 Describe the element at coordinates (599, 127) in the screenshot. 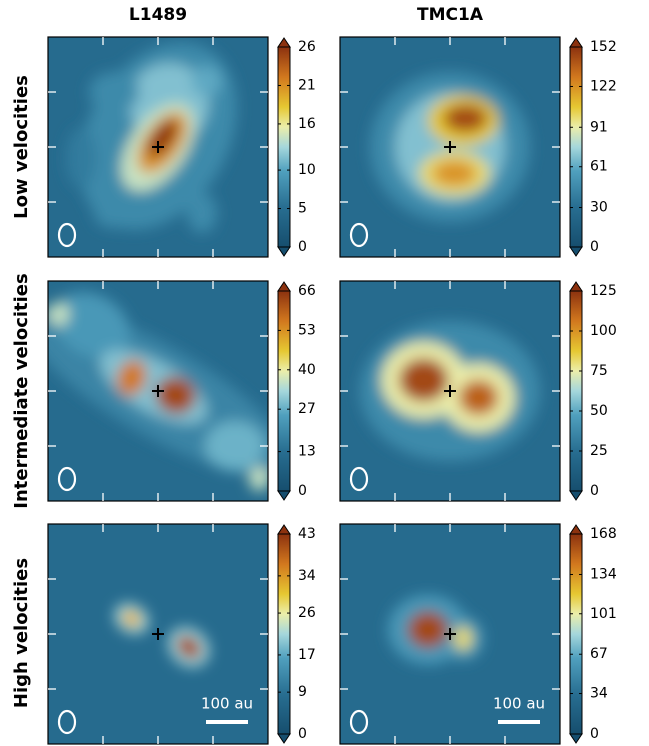

I see `colorbar-tick-label: 91` at that location.